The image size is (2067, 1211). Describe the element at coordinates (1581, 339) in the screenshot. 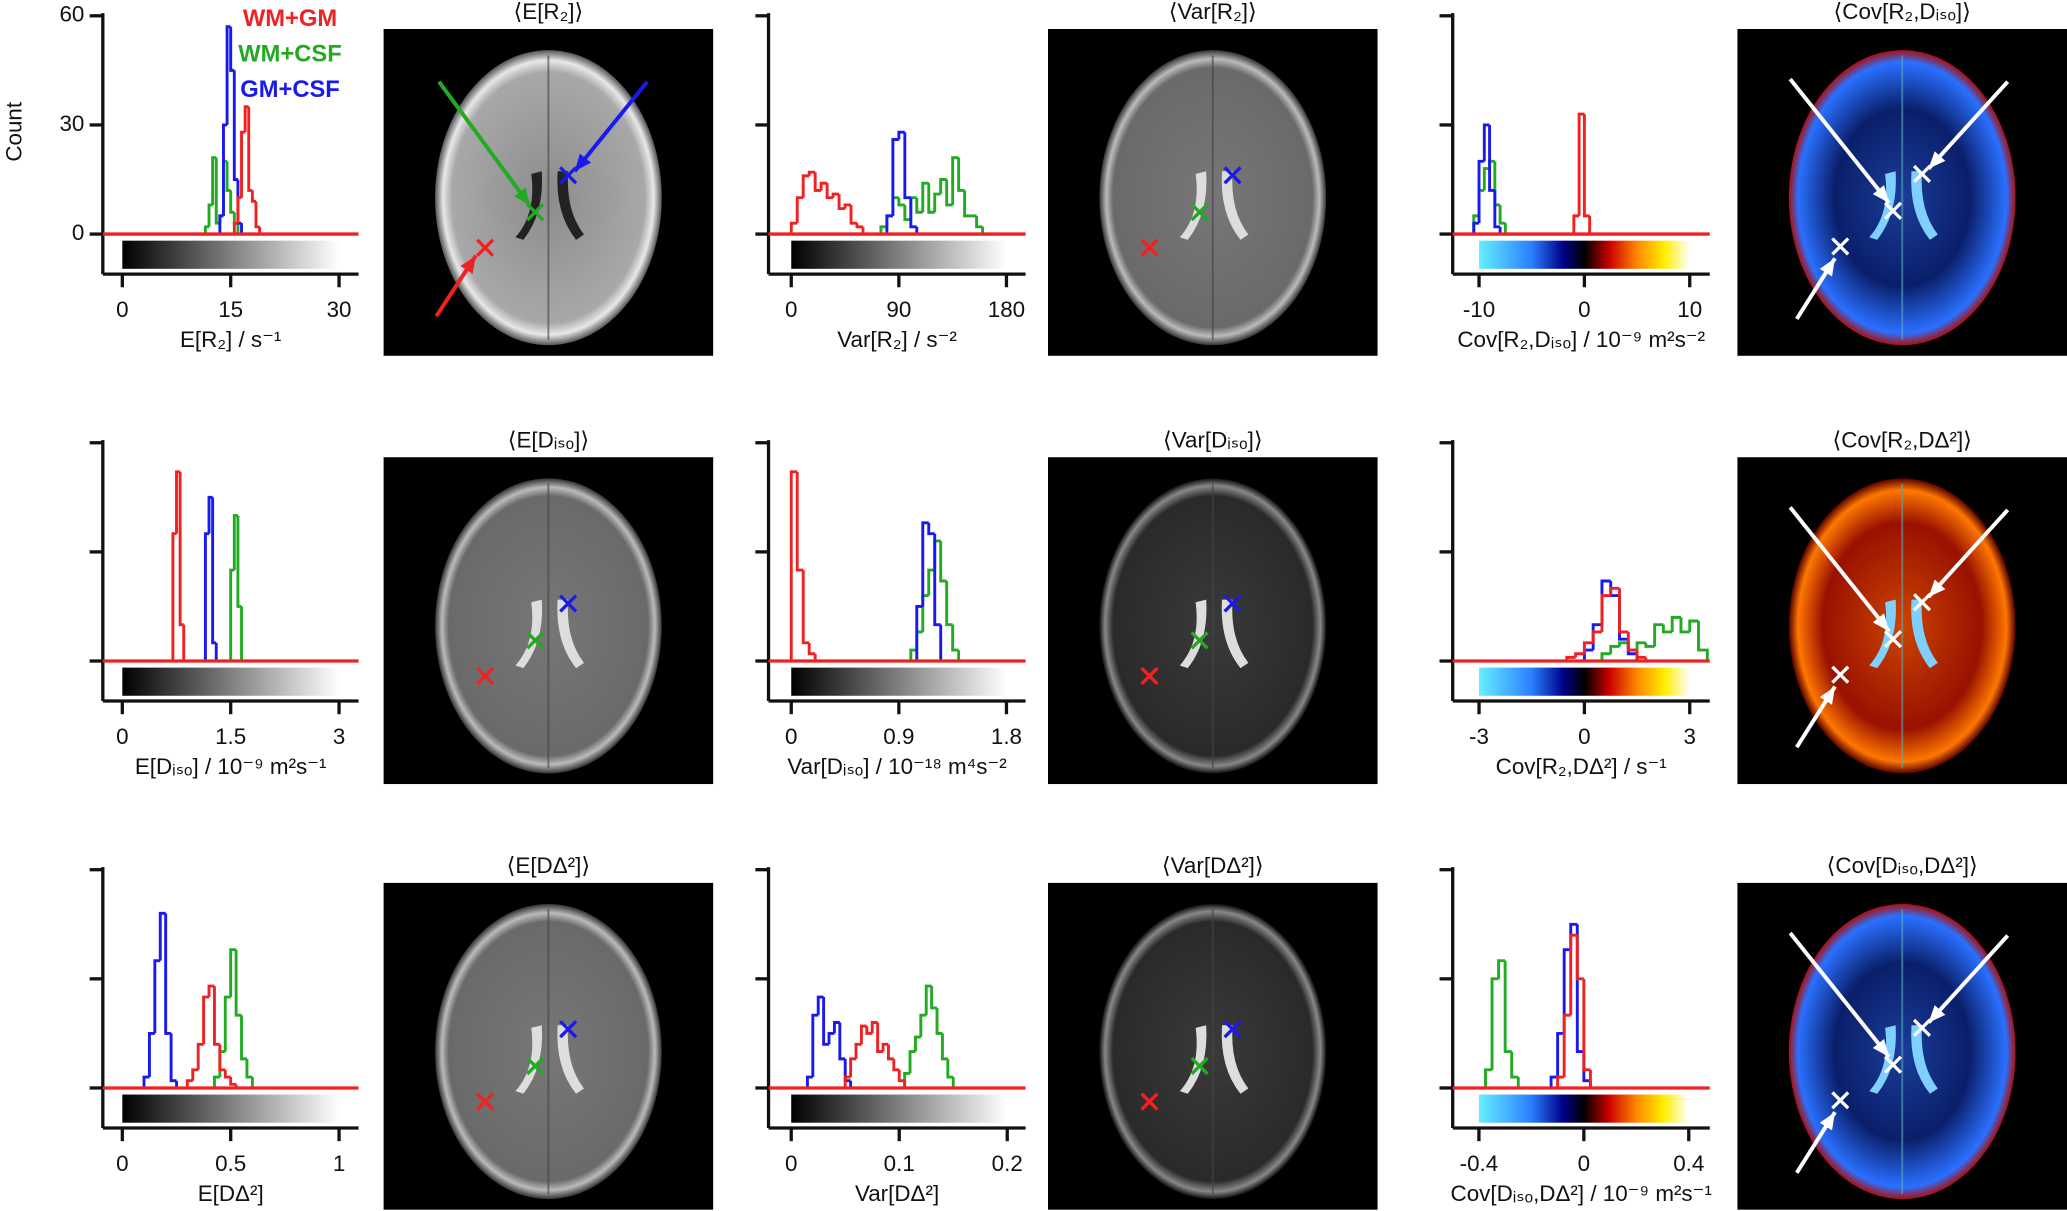

I see `x-axis-label: Cov[R₂,Dᵢₛₒ] / 10⁻⁹ m²s⁻²` at that location.